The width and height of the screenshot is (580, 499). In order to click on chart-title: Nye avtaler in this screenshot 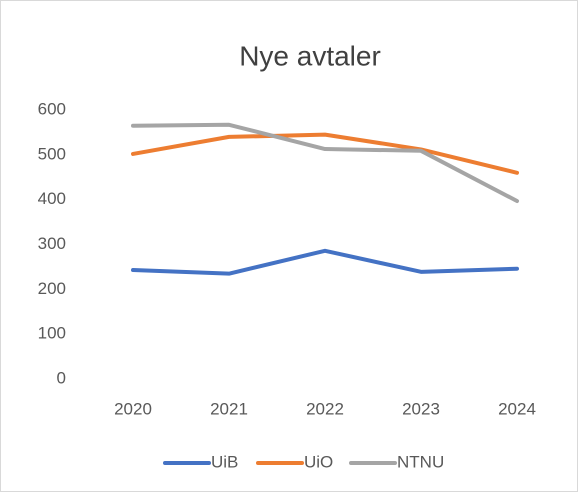, I will do `click(310, 55)`.